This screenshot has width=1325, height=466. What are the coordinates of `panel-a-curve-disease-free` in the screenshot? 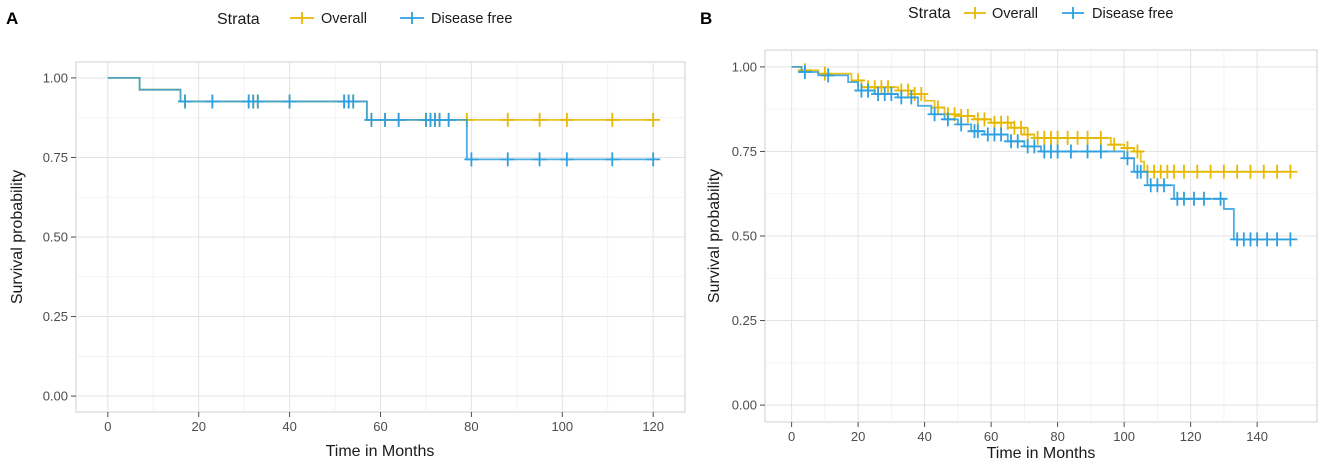 It's located at (380, 119).